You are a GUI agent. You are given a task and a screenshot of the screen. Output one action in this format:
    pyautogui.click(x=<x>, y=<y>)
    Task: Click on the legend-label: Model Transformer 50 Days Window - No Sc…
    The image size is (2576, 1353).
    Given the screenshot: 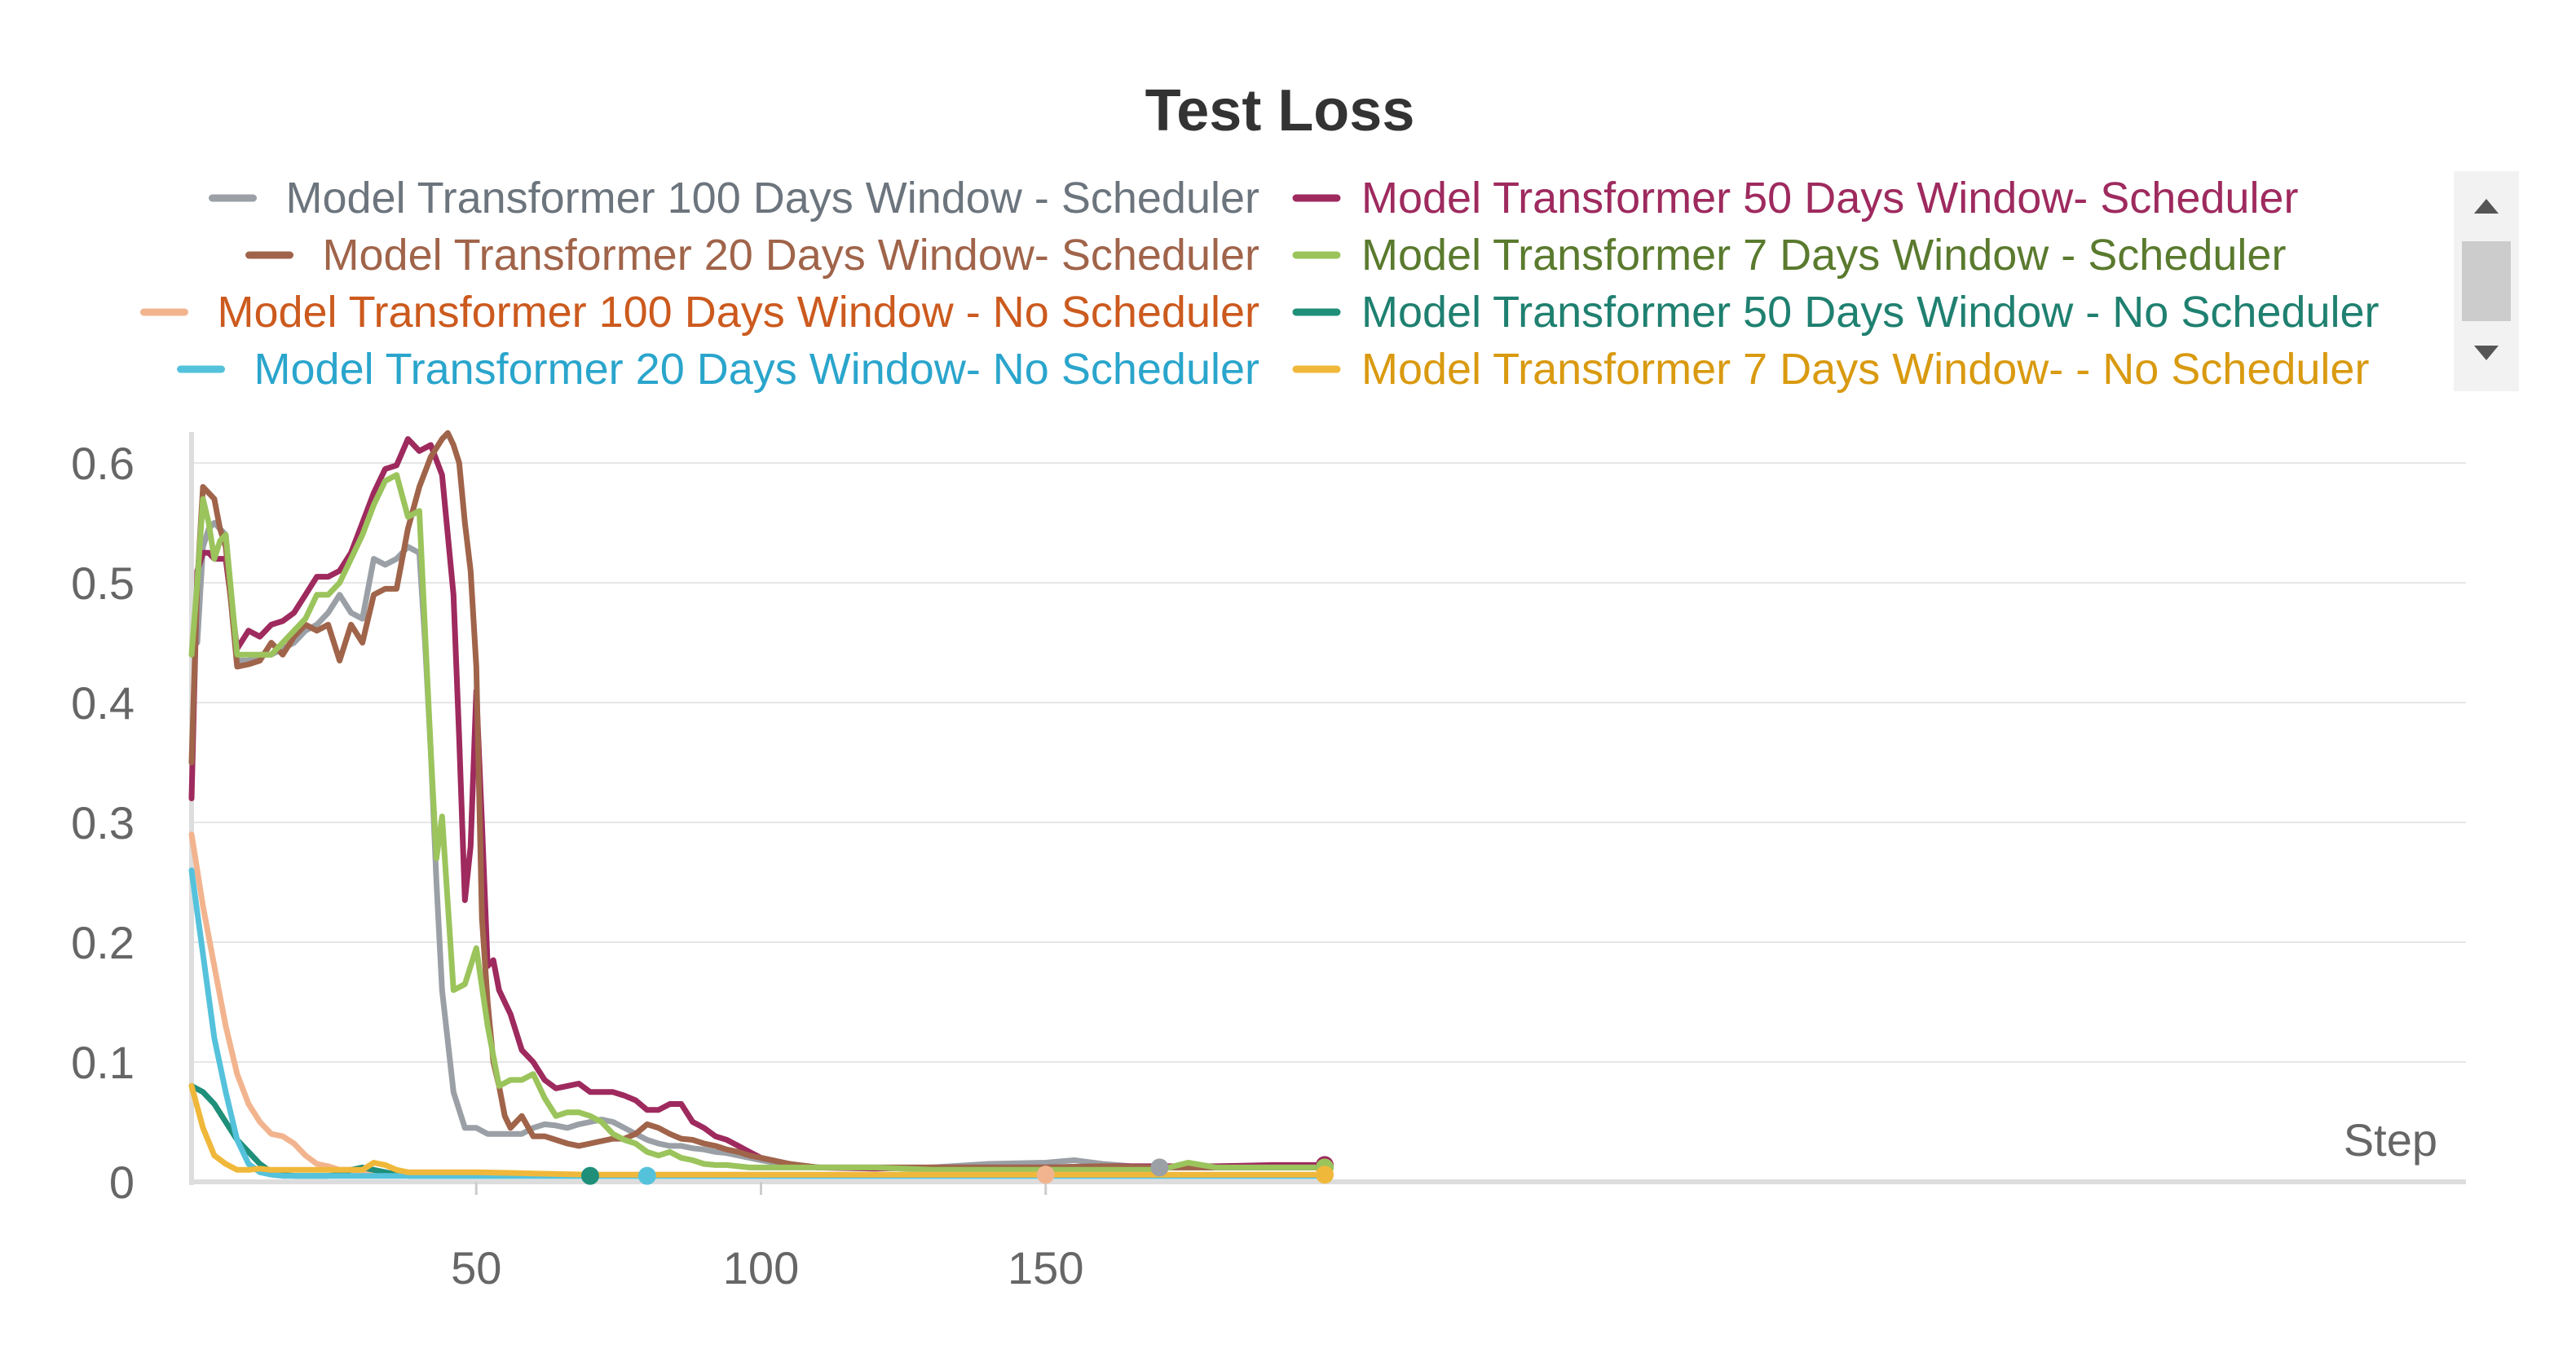 What is the action you would take?
    pyautogui.click(x=1870, y=312)
    